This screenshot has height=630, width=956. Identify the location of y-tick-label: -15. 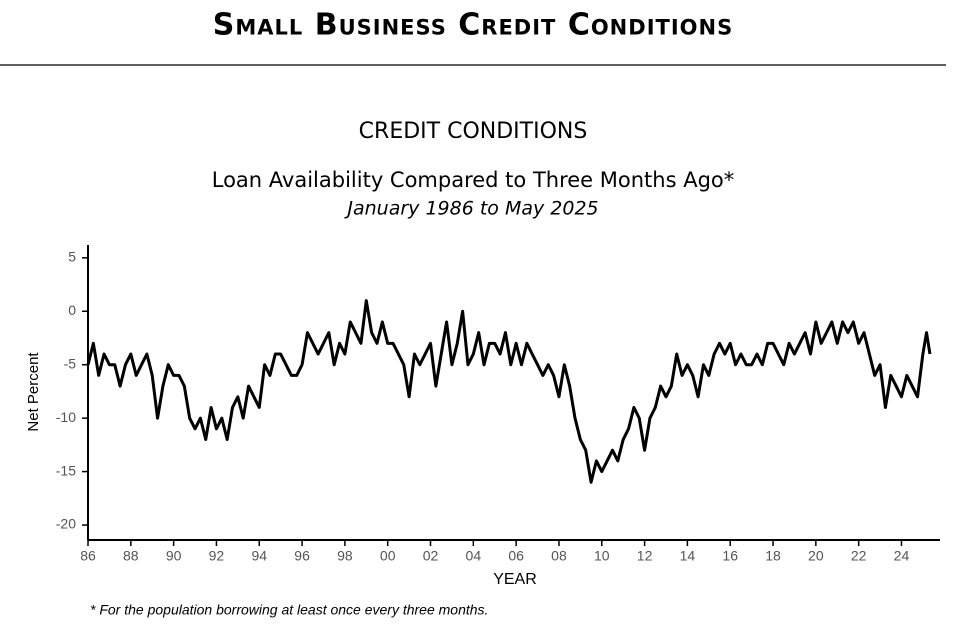
(66, 470).